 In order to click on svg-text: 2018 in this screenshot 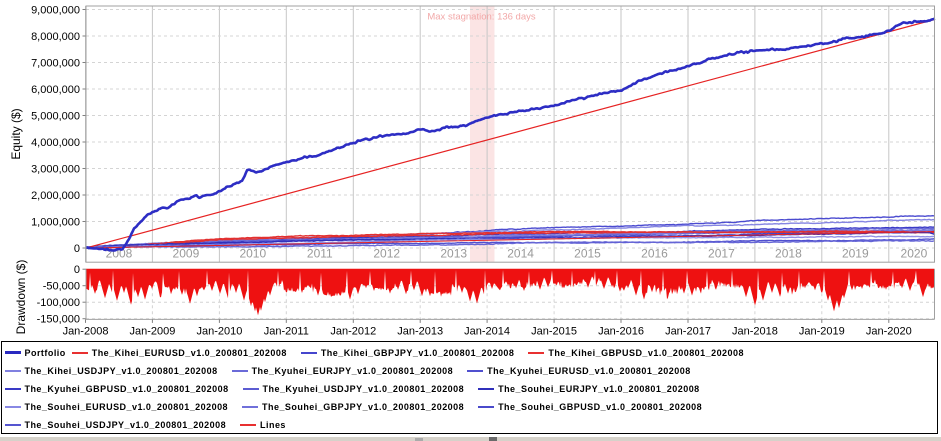, I will do `click(788, 254)`.